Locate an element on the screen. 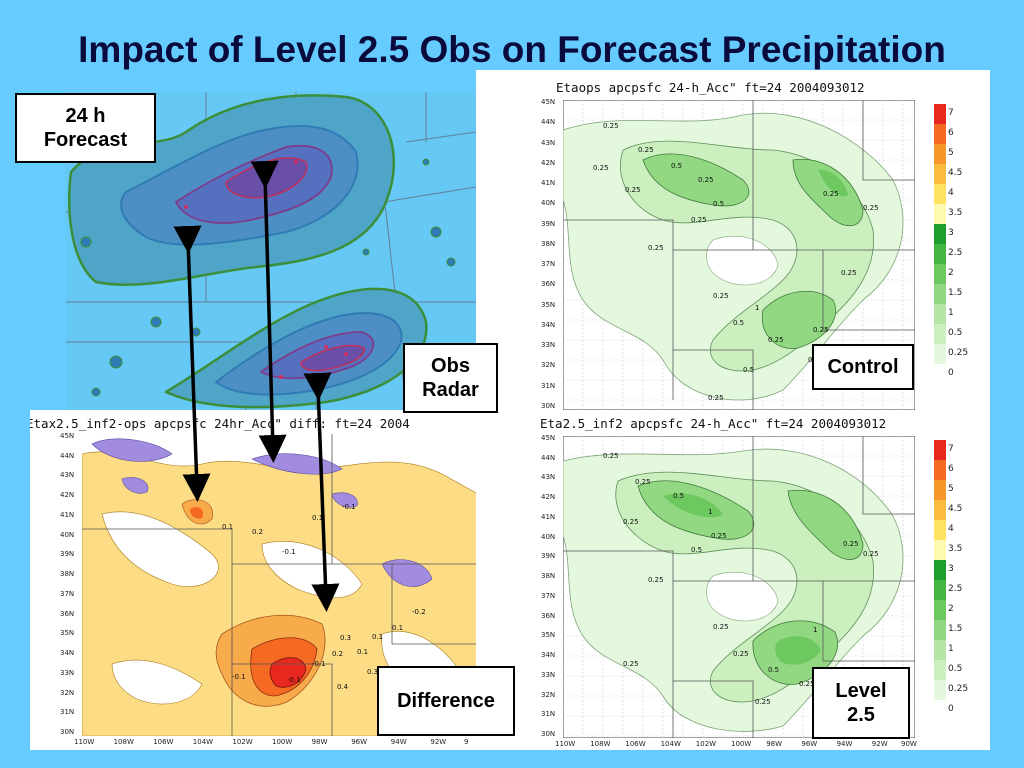 This screenshot has width=1024, height=768. forecast-callout: 24 h Forecast is located at coordinates (85, 128).